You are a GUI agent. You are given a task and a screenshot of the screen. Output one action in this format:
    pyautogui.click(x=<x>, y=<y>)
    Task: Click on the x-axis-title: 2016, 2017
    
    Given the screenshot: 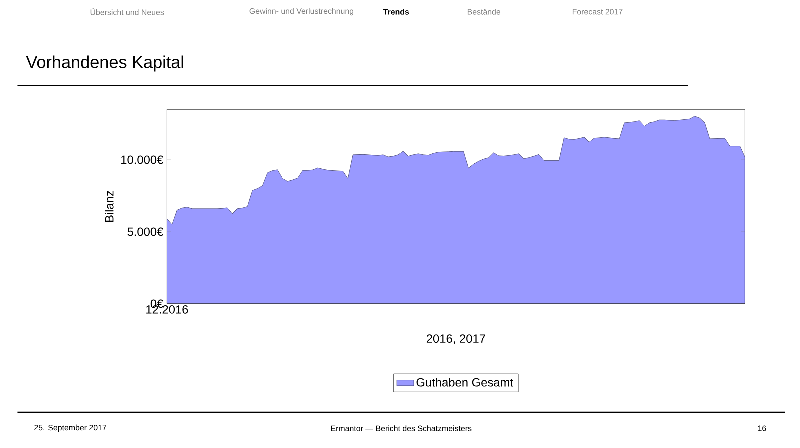 What is the action you would take?
    pyautogui.click(x=456, y=339)
    